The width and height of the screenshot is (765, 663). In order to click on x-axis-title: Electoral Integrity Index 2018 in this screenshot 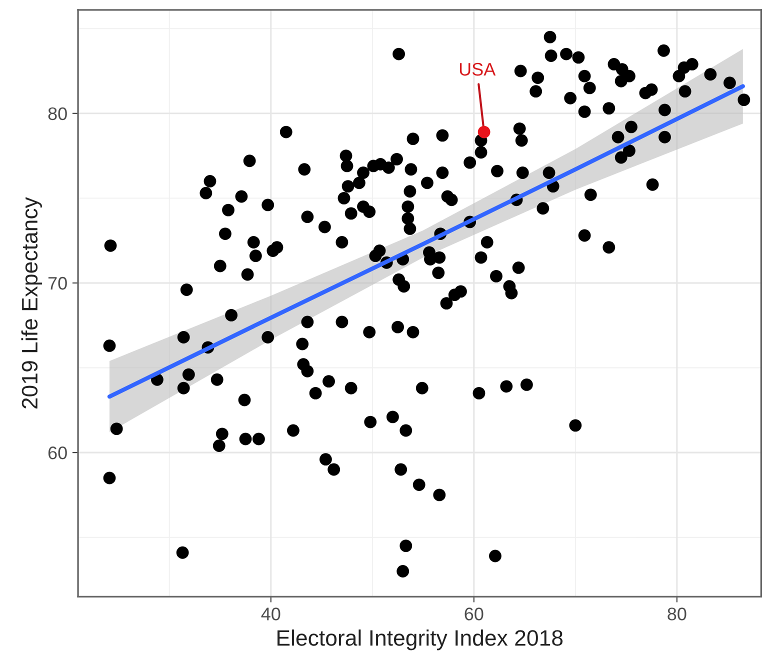, I will do `click(420, 640)`.